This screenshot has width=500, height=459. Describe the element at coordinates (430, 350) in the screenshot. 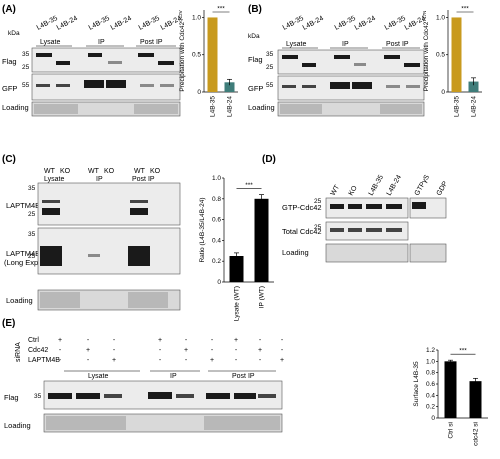

I see `y-tick-label: 1.2` at that location.